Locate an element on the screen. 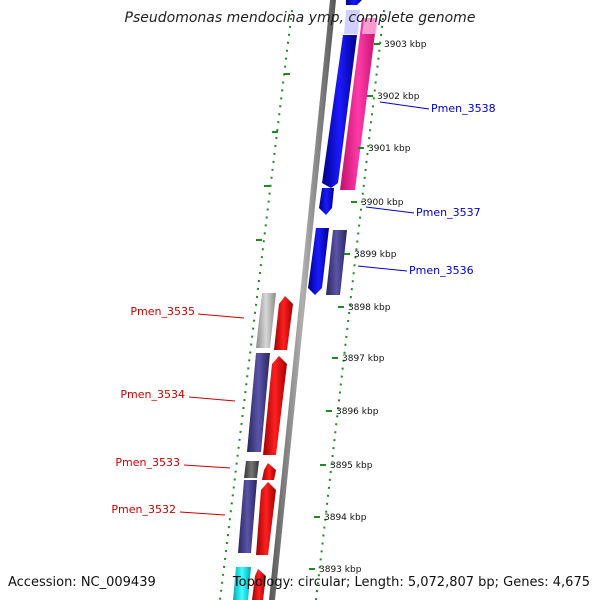 Image resolution: width=600 pixels, height=600 pixels. gene-label-pmen-3532: Pmen_3532 is located at coordinates (143, 509).